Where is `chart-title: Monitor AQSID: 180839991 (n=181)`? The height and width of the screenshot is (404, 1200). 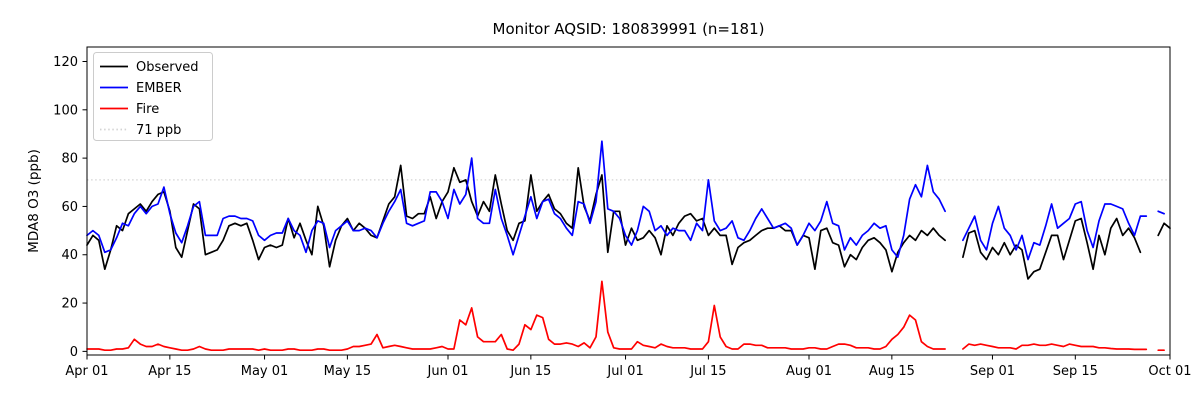 chart-title: Monitor AQSID: 180839991 (n=181) is located at coordinates (629, 29).